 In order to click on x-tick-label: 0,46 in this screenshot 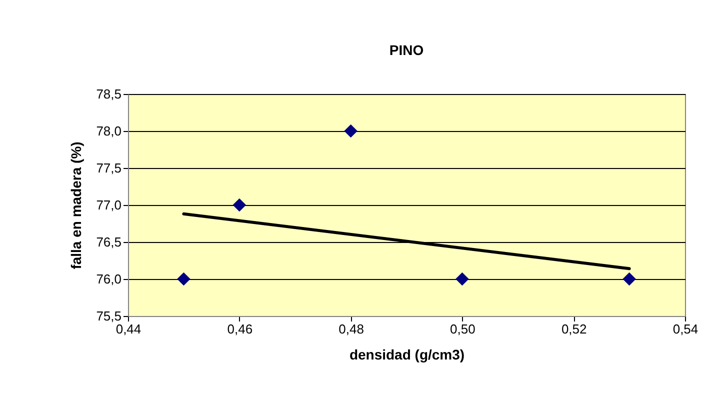, I will do `click(240, 329)`.